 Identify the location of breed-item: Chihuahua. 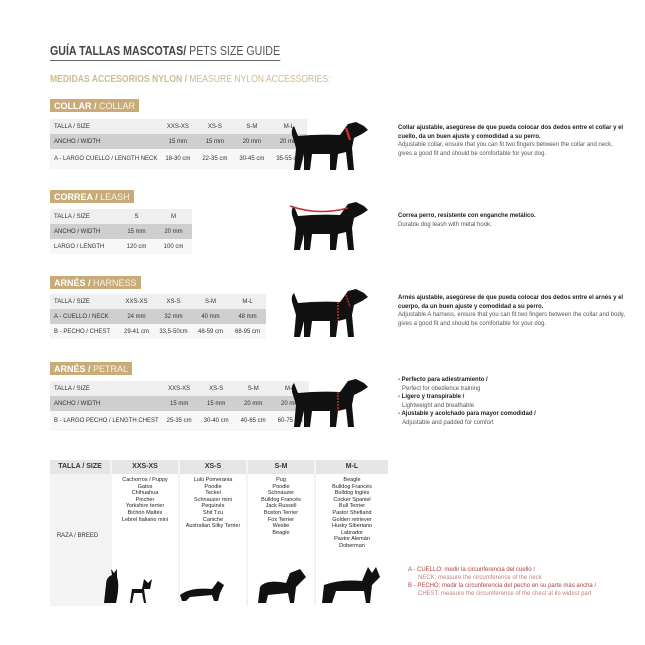
(145, 493).